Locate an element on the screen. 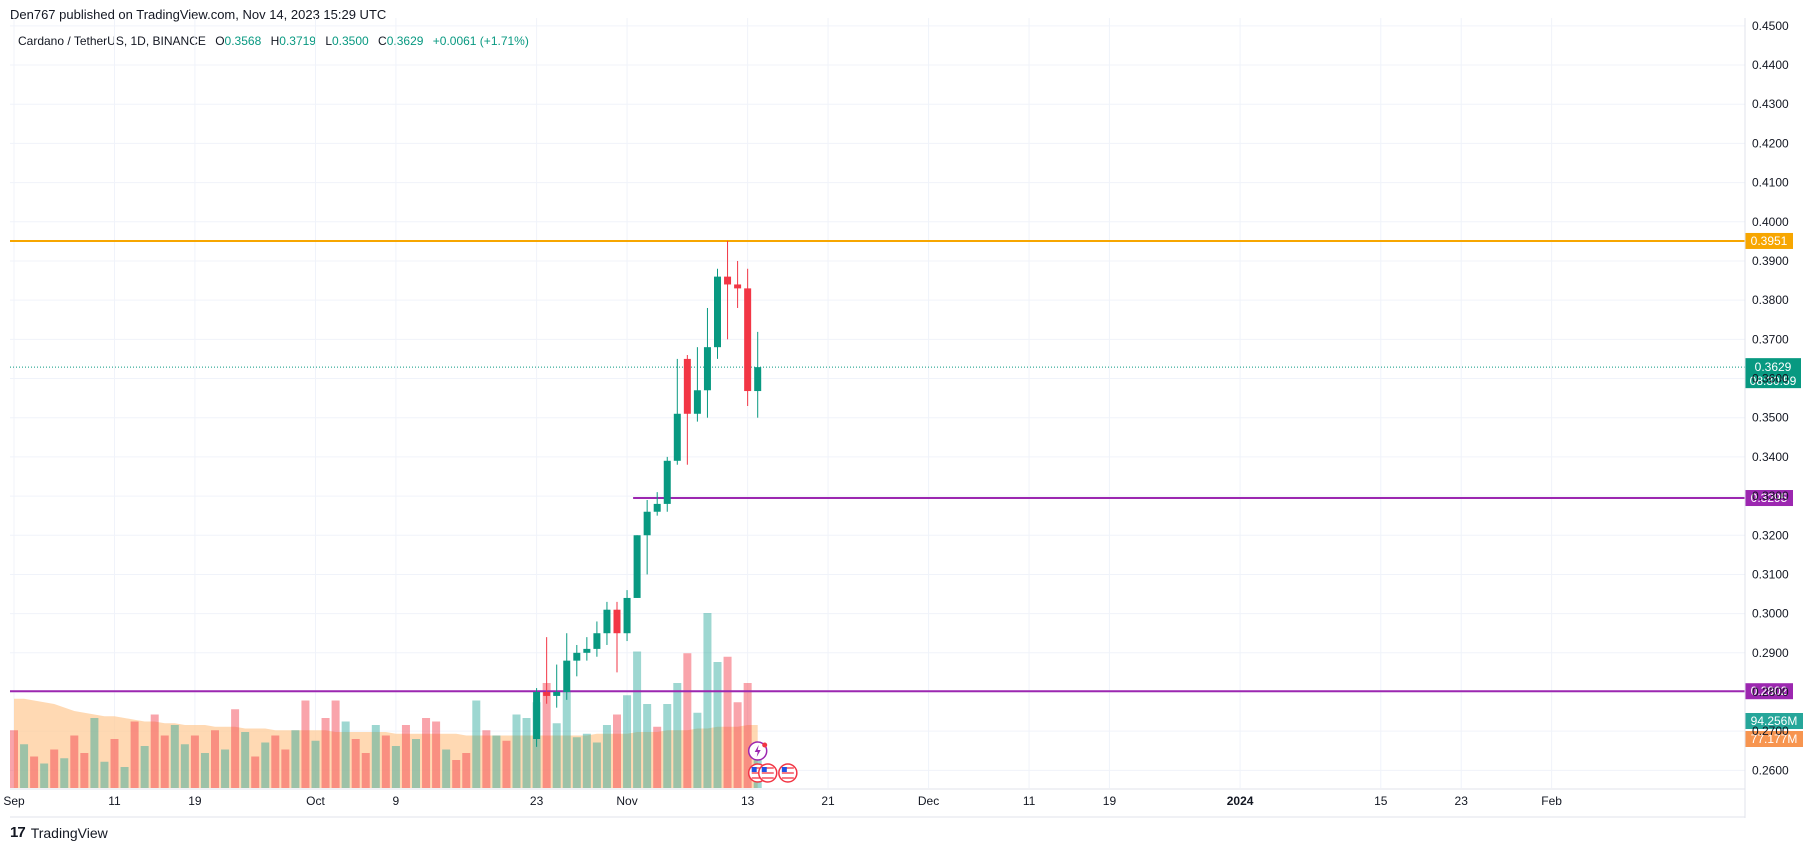 The width and height of the screenshot is (1817, 850). y-tick-label: 0.4300 is located at coordinates (1770, 104).